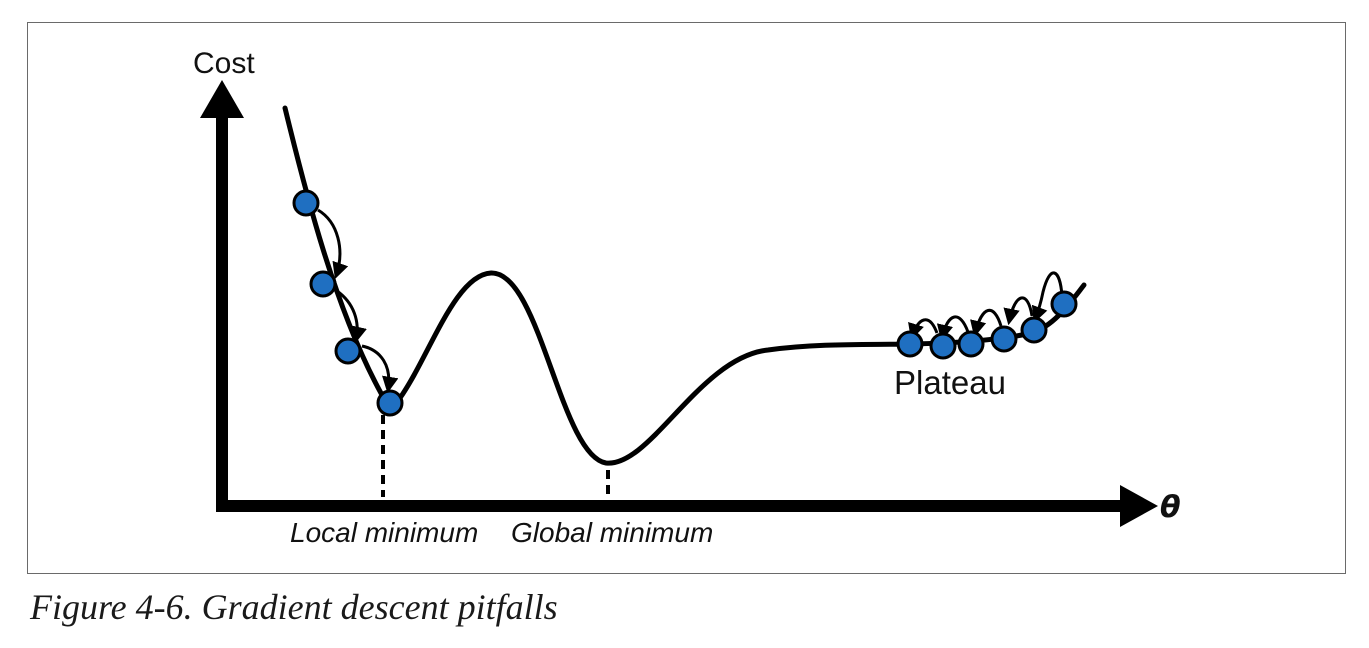  I want to click on step-point-local-minimum, so click(390, 403).